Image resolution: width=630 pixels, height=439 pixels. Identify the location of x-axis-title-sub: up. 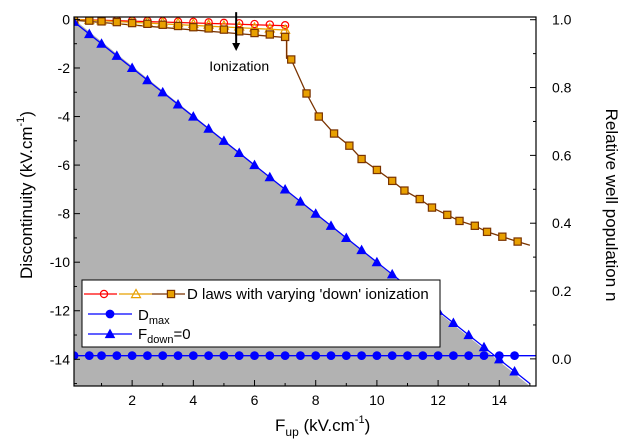
(292, 432).